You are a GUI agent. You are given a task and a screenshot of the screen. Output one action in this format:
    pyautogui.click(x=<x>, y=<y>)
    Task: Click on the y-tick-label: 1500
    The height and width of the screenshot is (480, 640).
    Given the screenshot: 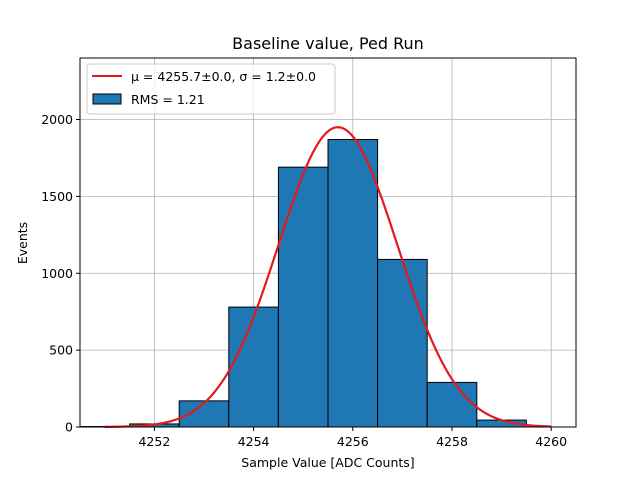 What is the action you would take?
    pyautogui.click(x=57, y=196)
    